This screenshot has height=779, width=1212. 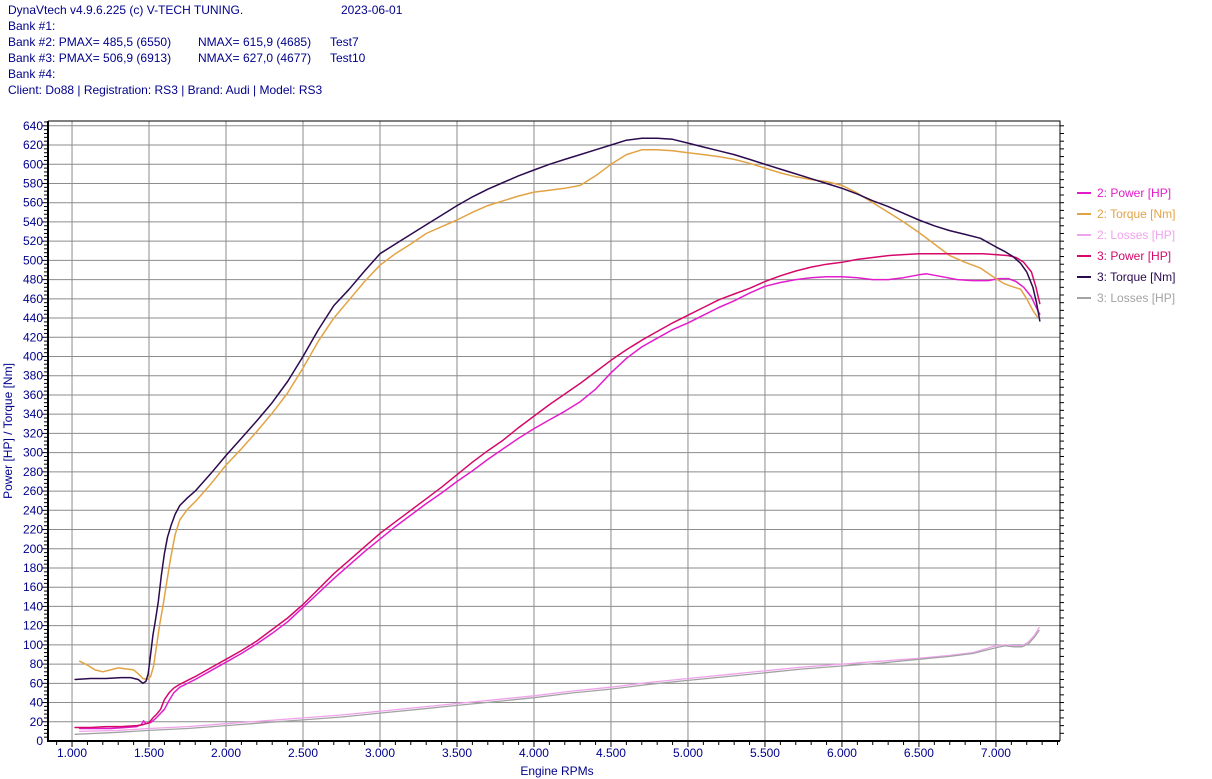 What do you see at coordinates (72, 753) in the screenshot?
I see `x-tick-label: 1.000` at bounding box center [72, 753].